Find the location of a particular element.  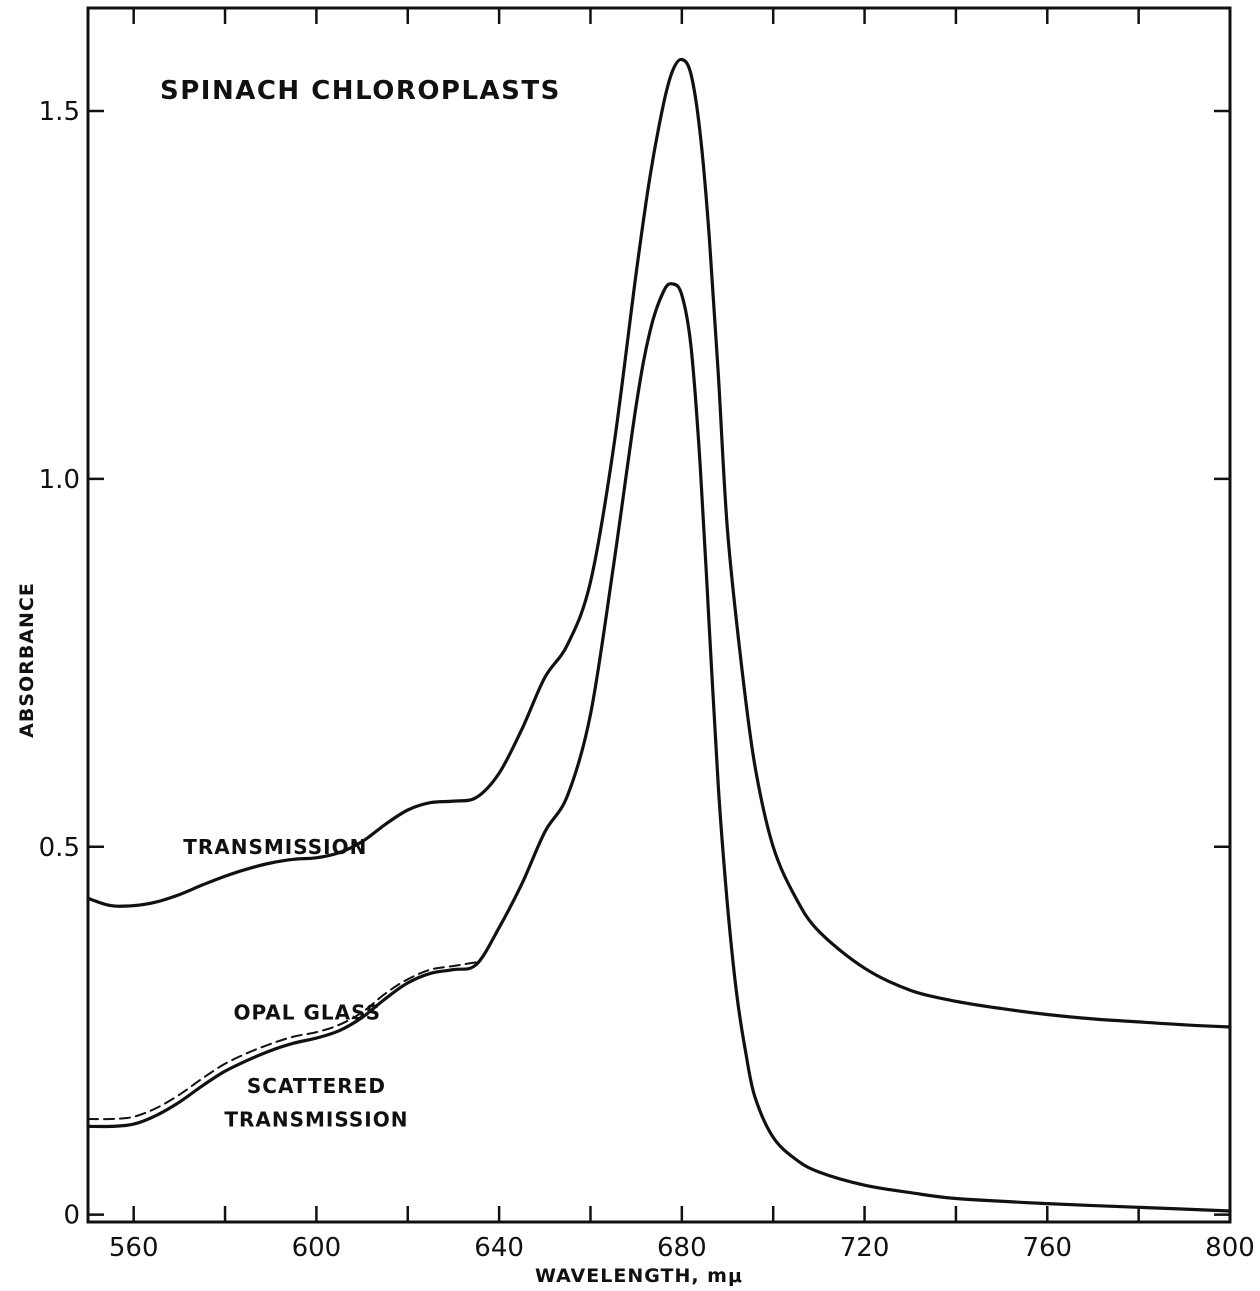

x-tick-label-760: 760 is located at coordinates (1047, 1248).